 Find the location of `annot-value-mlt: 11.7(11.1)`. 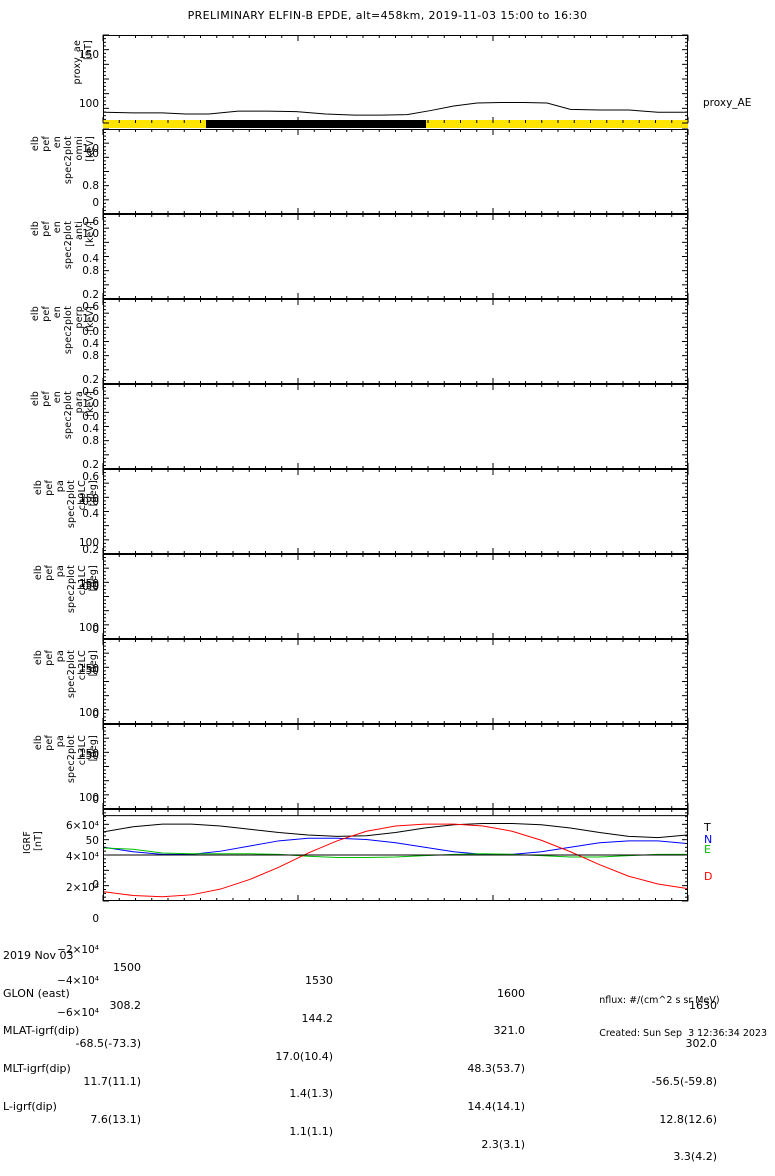

annot-value-mlt: 11.7(11.1) is located at coordinates (112, 1081).